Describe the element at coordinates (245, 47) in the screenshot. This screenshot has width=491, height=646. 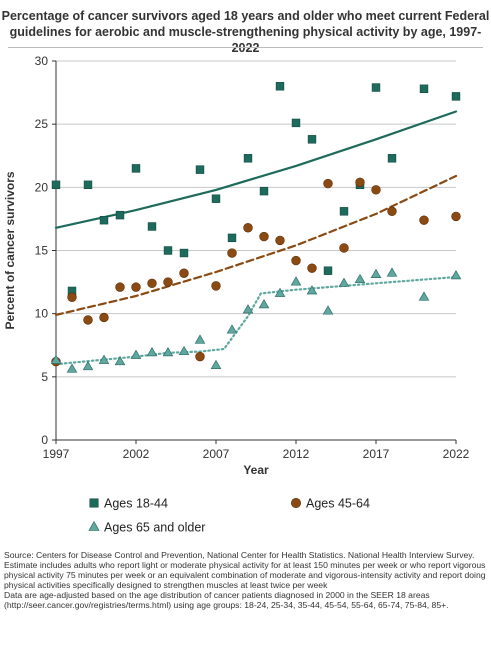
I see `title-divider` at that location.